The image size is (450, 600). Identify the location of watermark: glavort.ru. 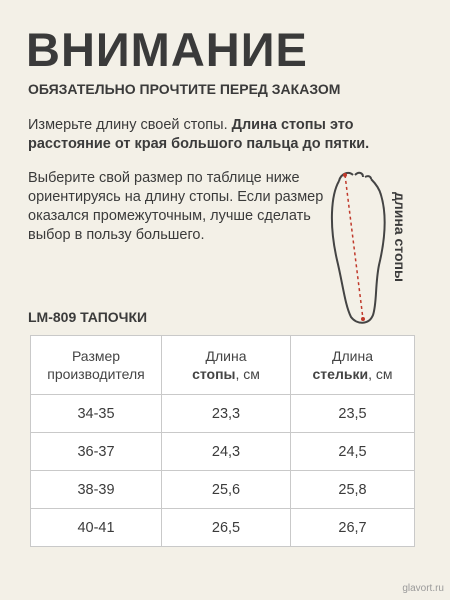
(423, 588).